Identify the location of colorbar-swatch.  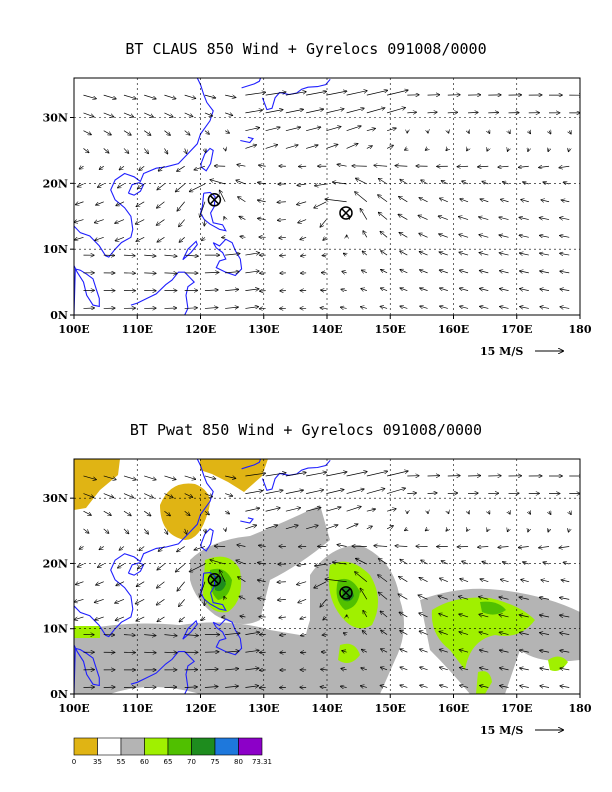
(109, 746).